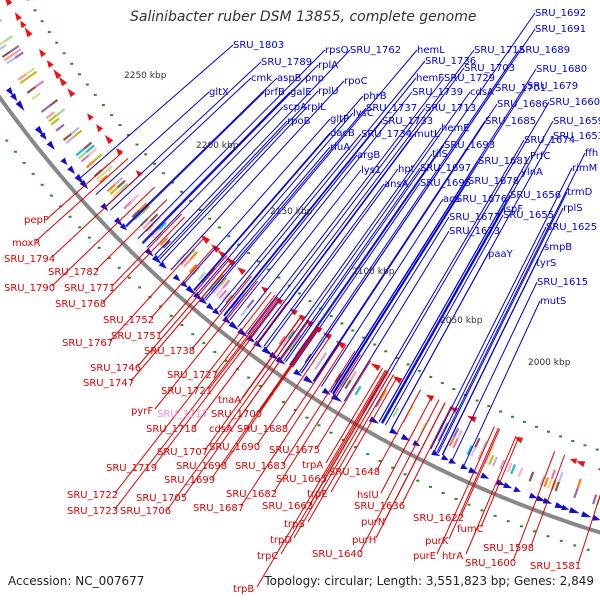 Image resolution: width=600 pixels, height=600 pixels. What do you see at coordinates (342, 133) in the screenshot?
I see `gene-label: dacB` at bounding box center [342, 133].